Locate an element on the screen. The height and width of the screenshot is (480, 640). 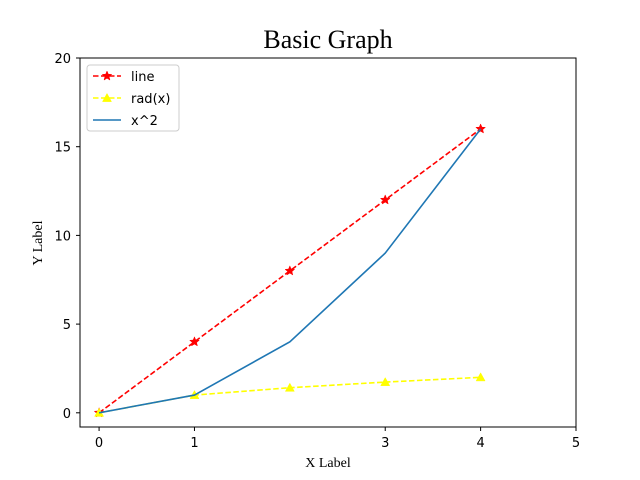
x-tick-label: 5 is located at coordinates (576, 443).